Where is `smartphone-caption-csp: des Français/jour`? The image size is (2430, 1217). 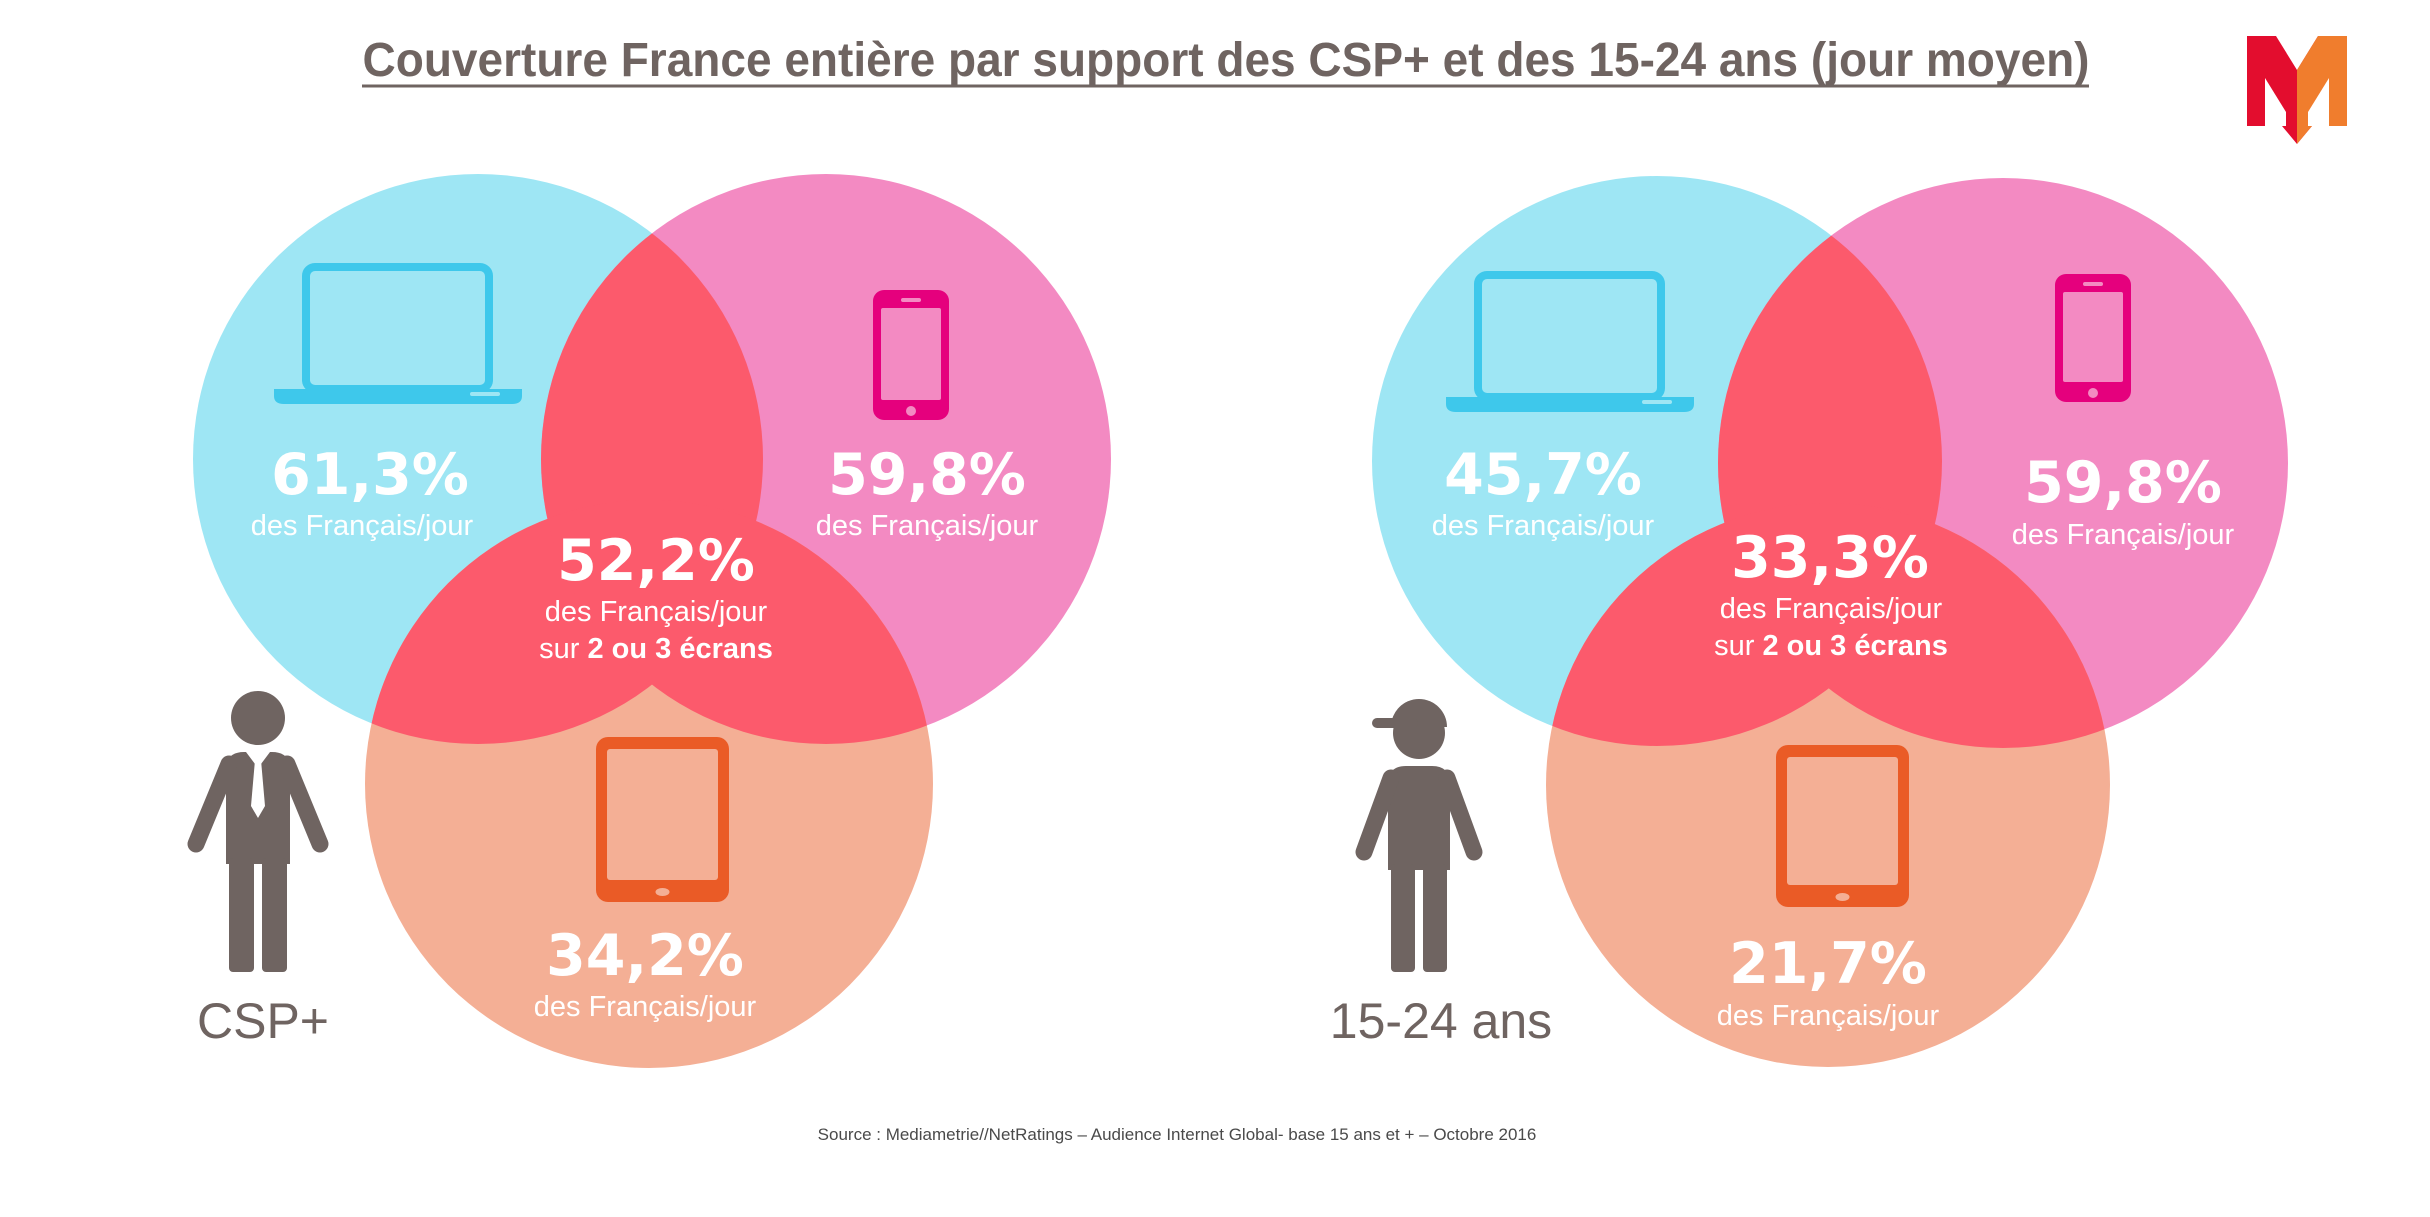 smartphone-caption-csp: des Français/jour is located at coordinates (927, 526).